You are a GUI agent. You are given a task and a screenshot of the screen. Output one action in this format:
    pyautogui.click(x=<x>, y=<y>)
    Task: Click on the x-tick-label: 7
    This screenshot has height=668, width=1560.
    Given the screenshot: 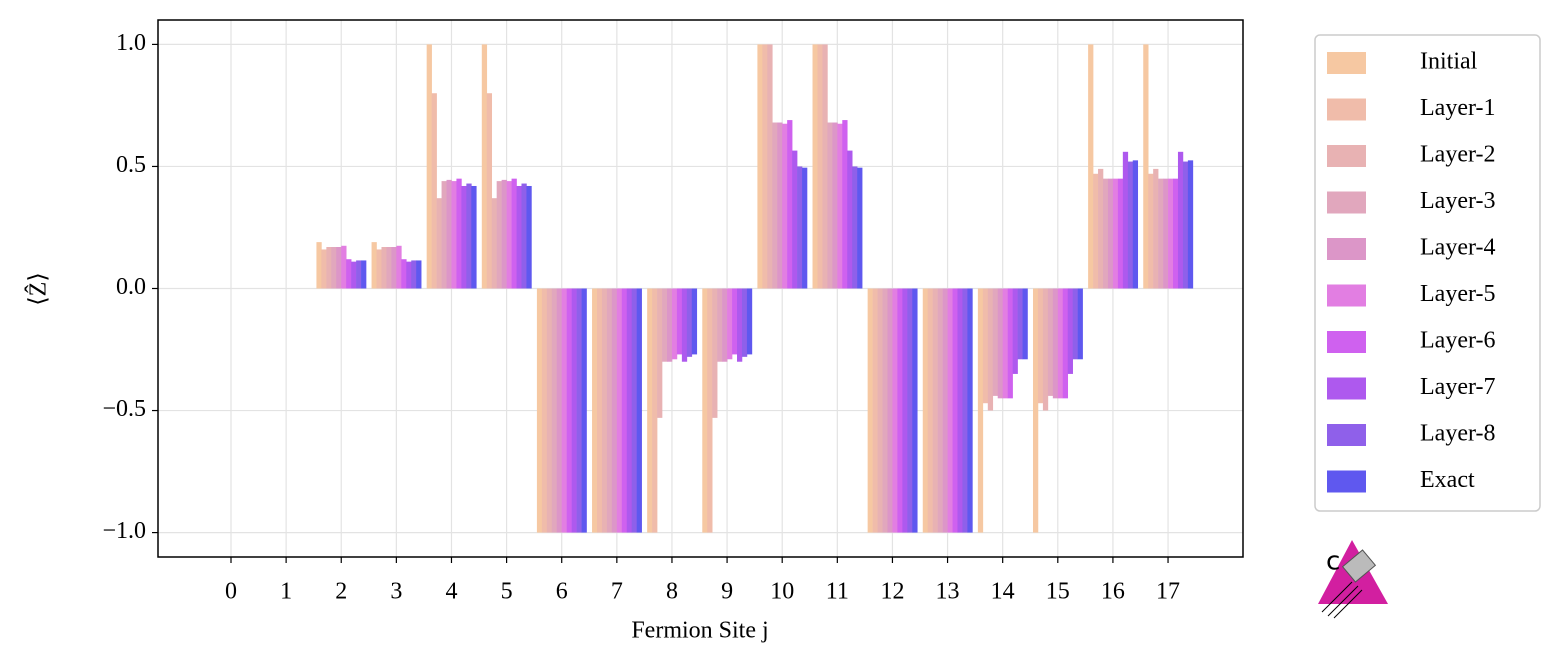 What is the action you would take?
    pyautogui.click(x=617, y=592)
    